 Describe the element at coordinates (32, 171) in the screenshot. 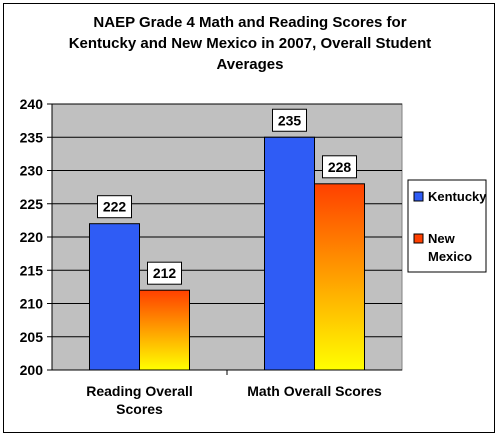

I see `y-tick-label: 230` at that location.